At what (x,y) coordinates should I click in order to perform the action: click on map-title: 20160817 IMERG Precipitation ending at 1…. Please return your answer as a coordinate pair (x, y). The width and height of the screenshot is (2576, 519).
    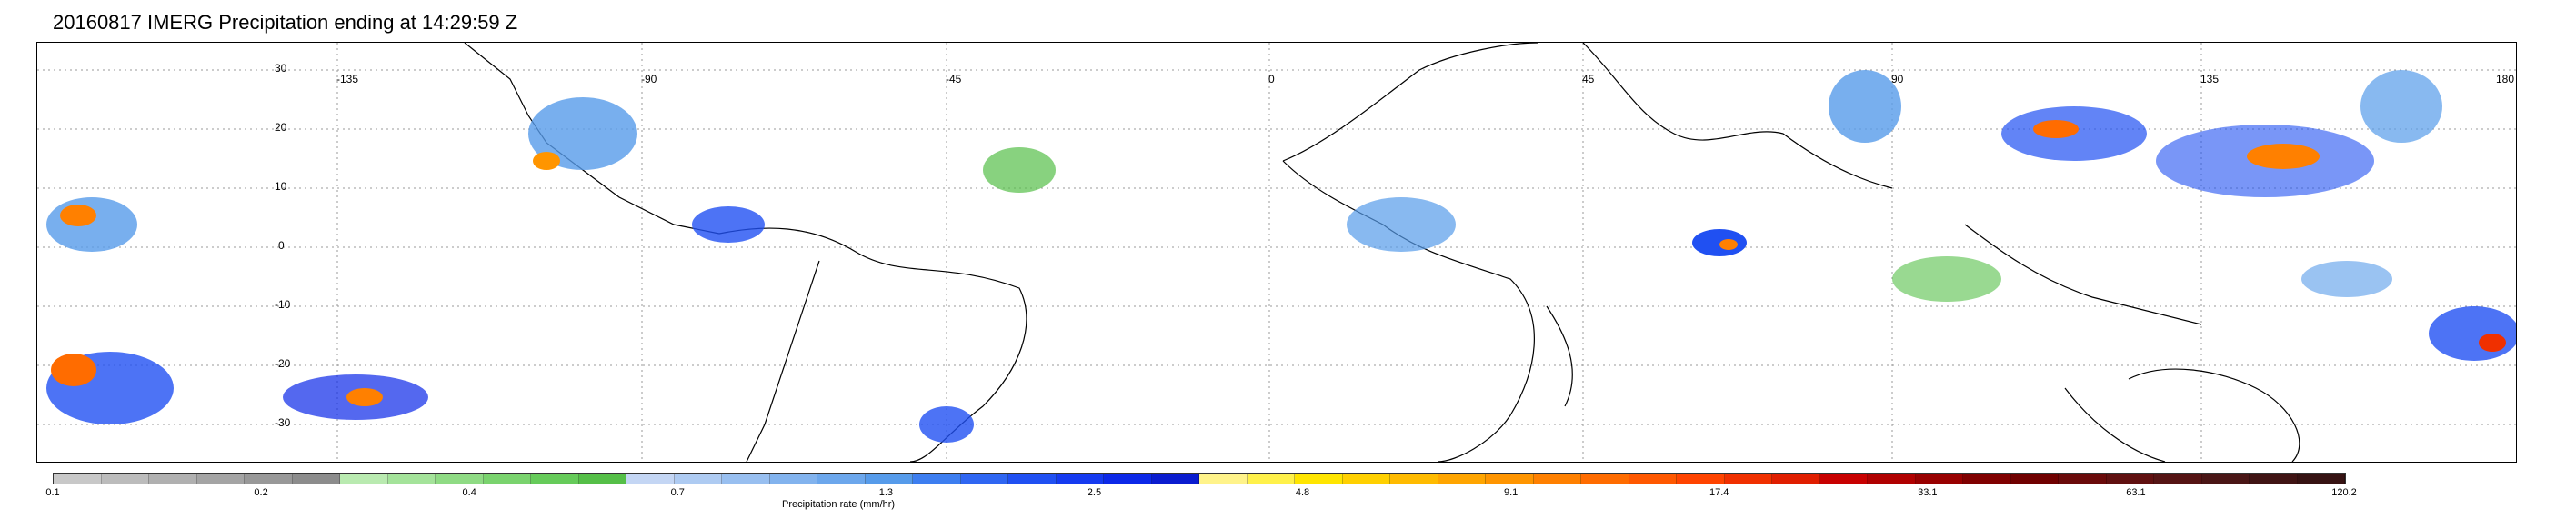
    Looking at the image, I should click on (286, 22).